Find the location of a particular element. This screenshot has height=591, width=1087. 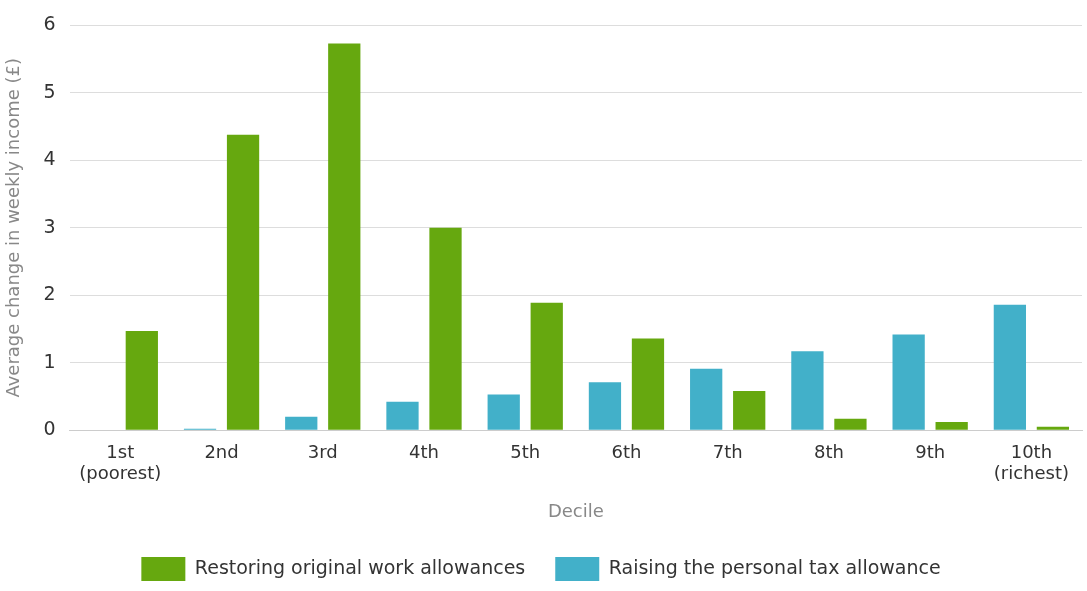

x-tick-label: 1st (poorest) is located at coordinates (120, 462).